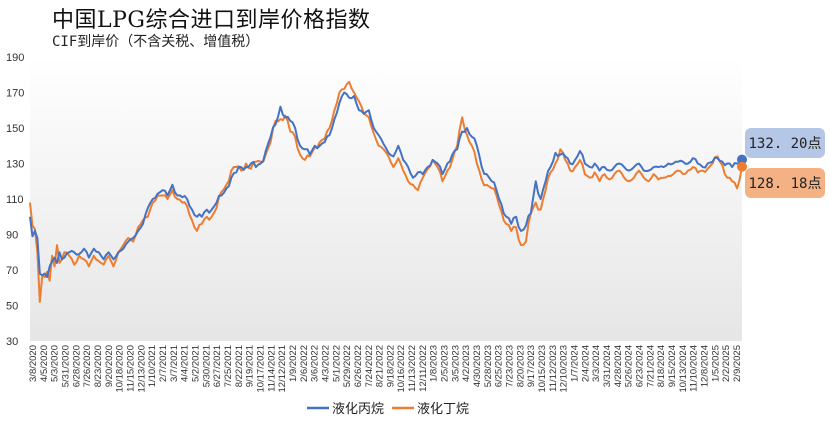  What do you see at coordinates (195, 363) in the screenshot?
I see `x-tick-label: 5/2/2021` at bounding box center [195, 363].